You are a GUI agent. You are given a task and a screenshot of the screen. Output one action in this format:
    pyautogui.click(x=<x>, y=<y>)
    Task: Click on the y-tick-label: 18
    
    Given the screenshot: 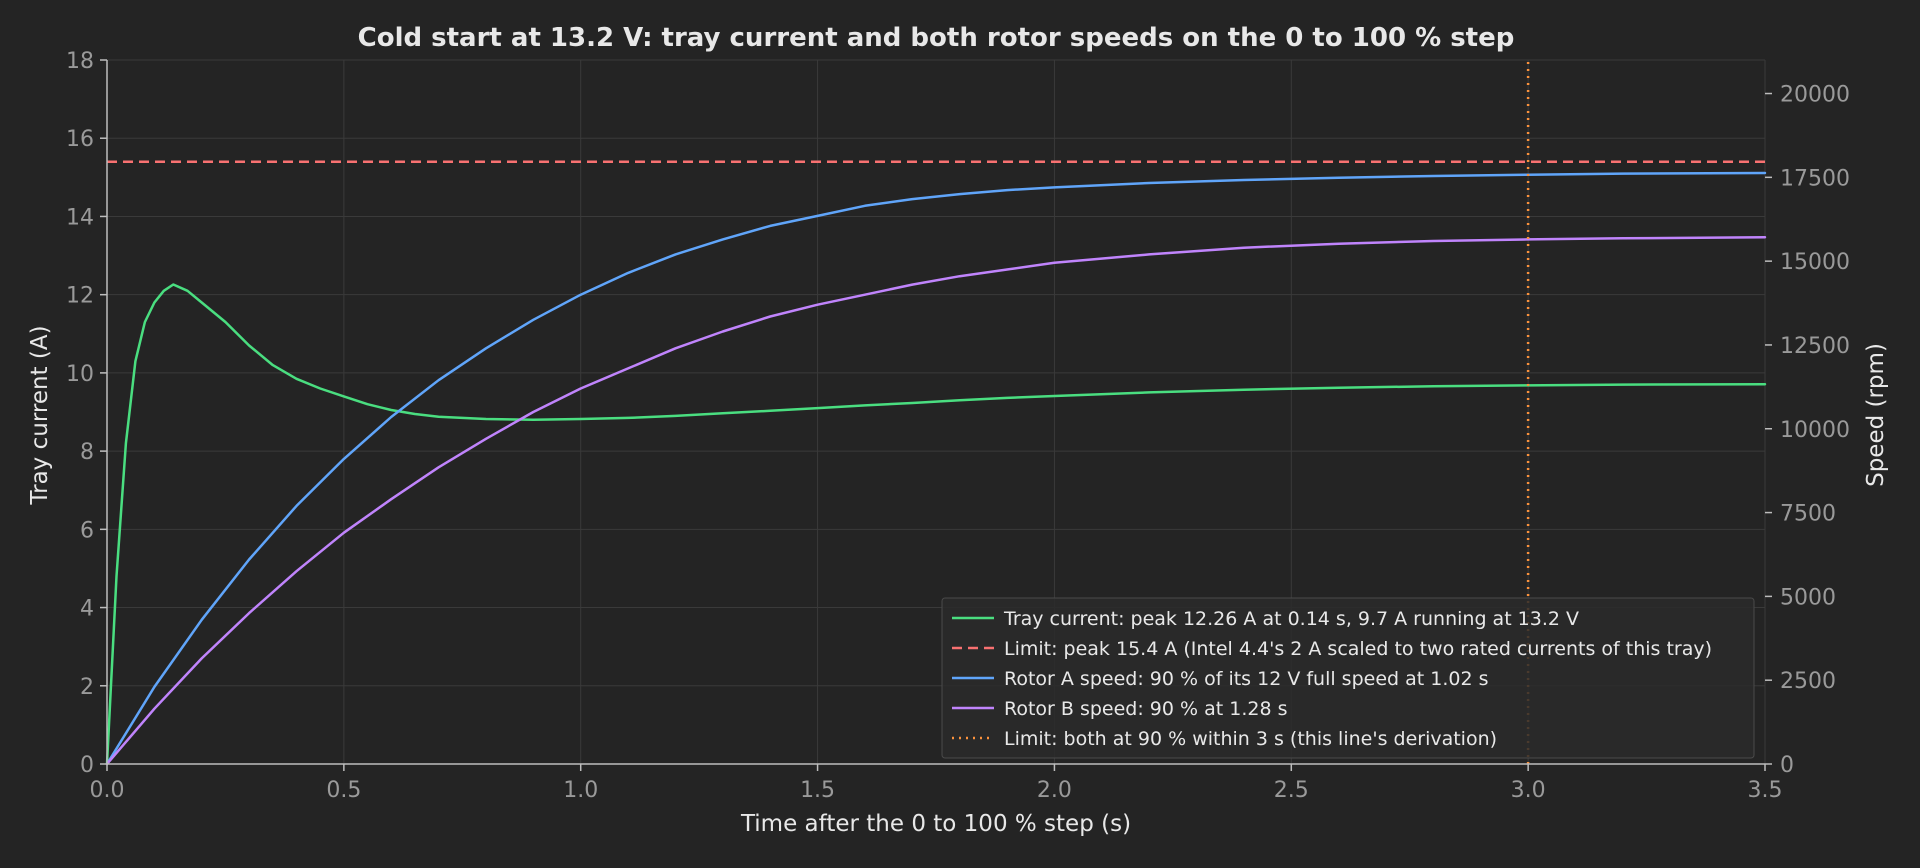 What is the action you would take?
    pyautogui.click(x=80, y=61)
    